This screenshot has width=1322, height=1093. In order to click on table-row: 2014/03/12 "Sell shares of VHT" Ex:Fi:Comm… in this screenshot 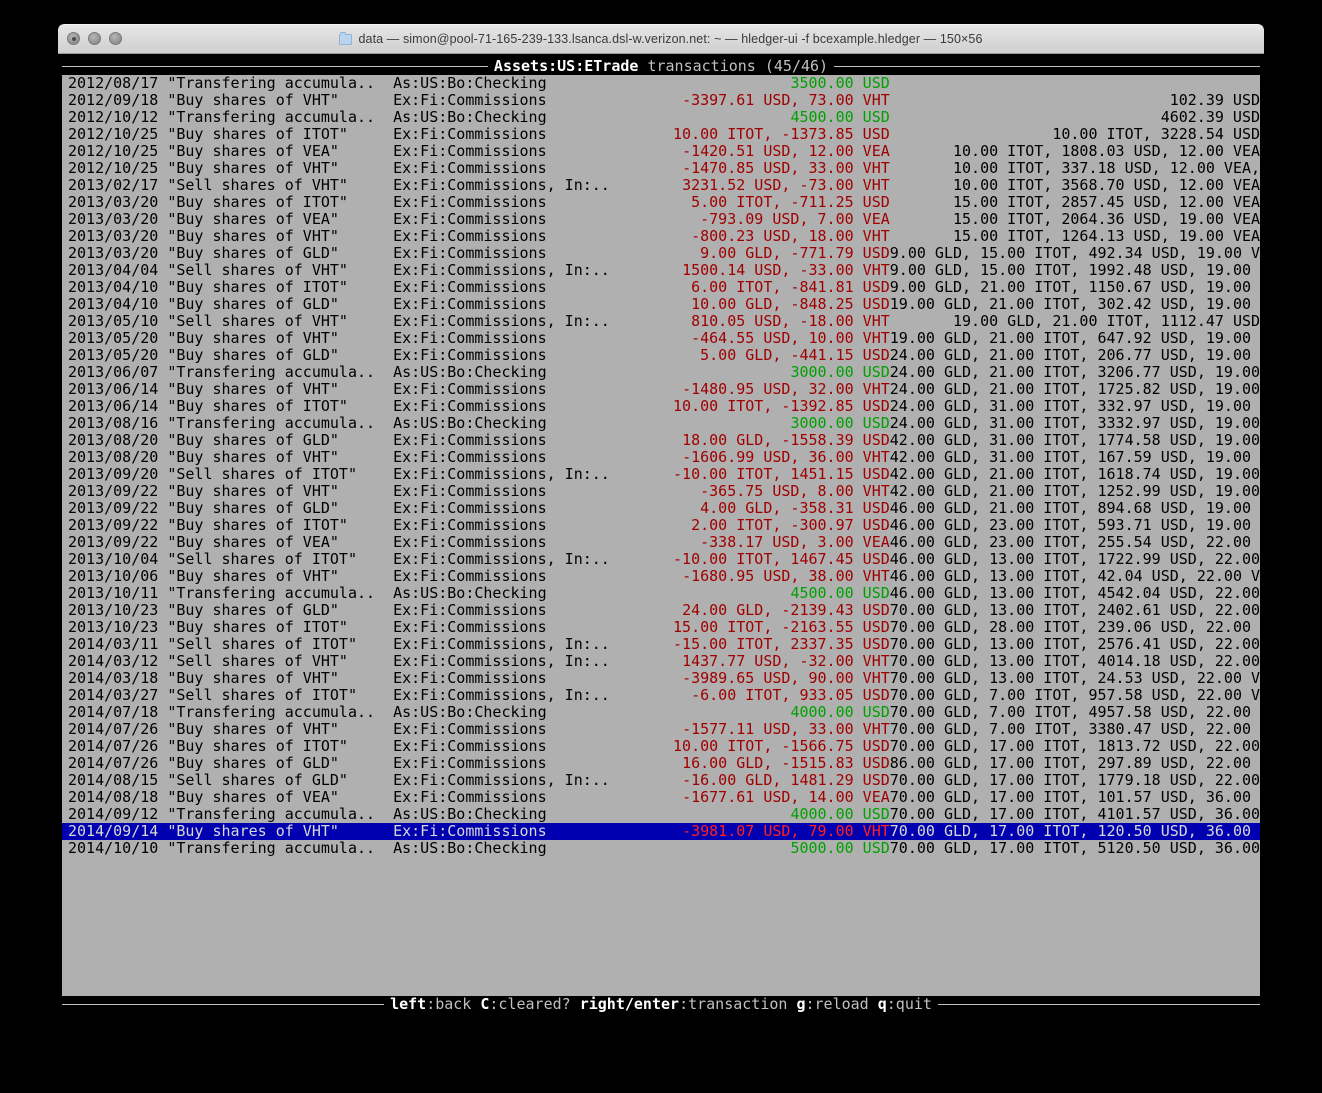, I will do `click(661, 661)`.